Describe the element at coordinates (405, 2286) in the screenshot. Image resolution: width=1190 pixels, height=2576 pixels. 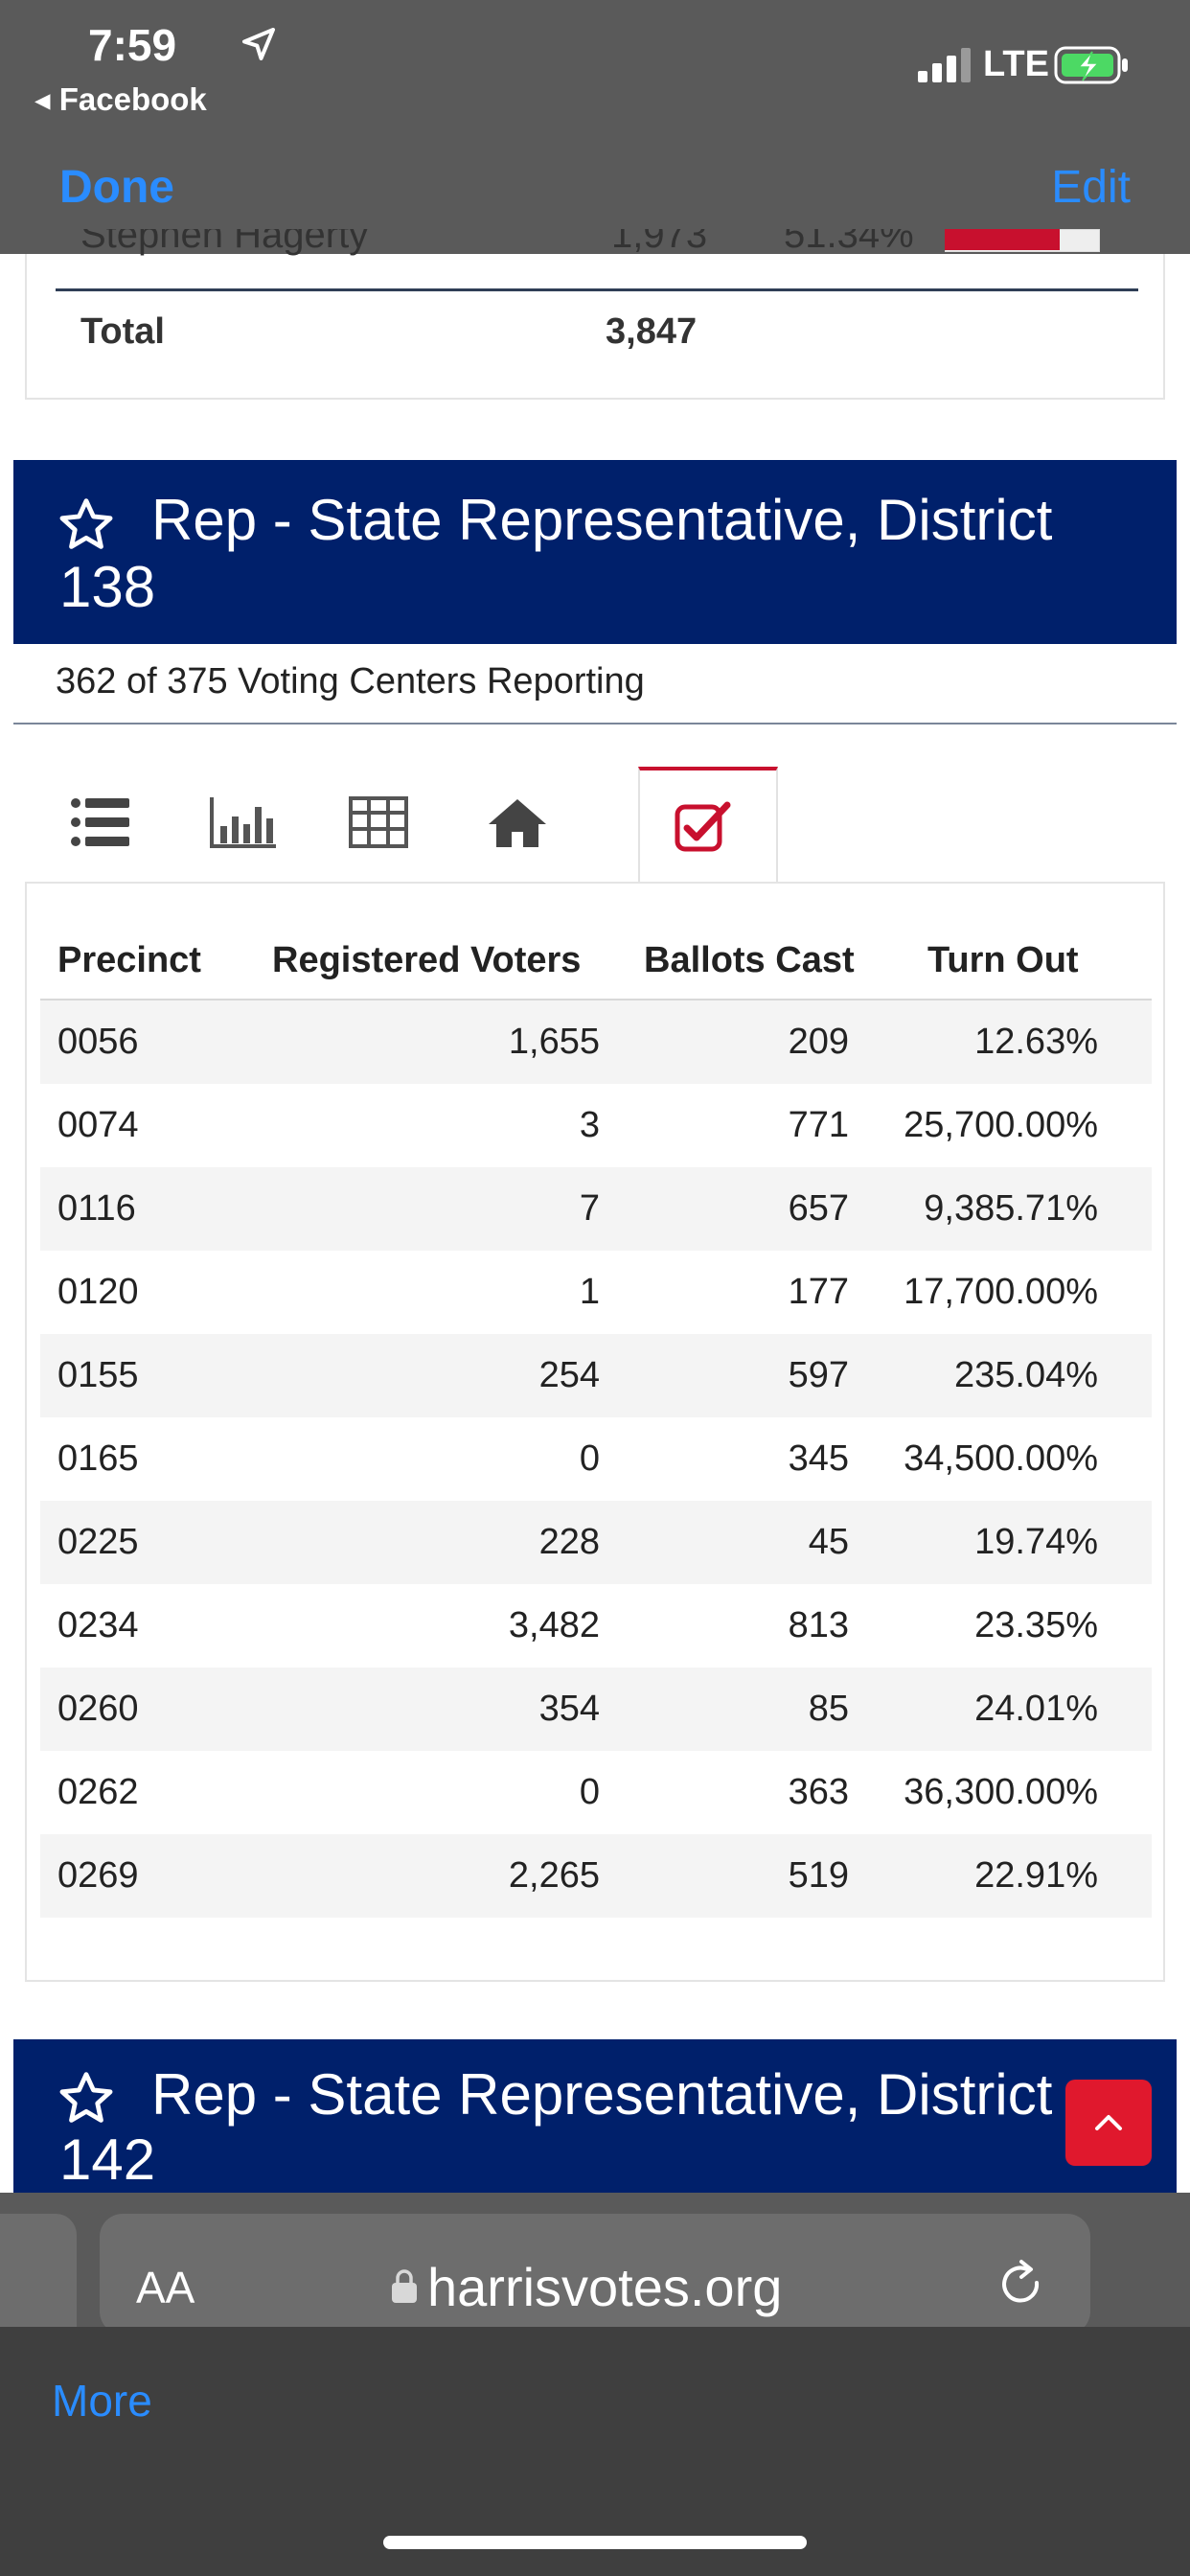
I see `lock-icon` at that location.